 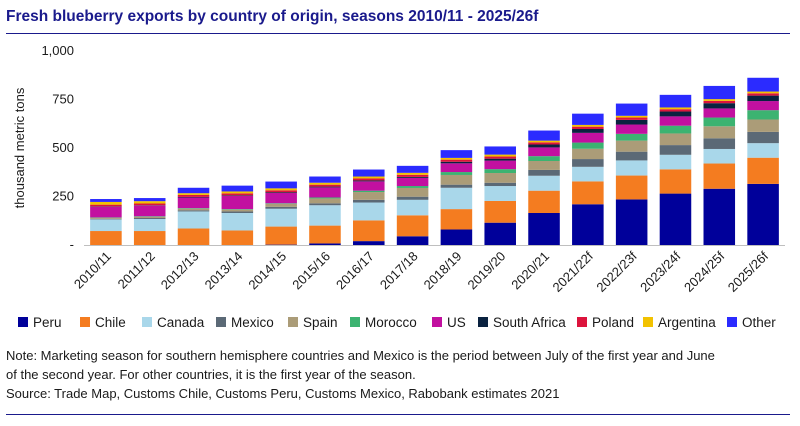 I want to click on bottom-rule, so click(x=398, y=414).